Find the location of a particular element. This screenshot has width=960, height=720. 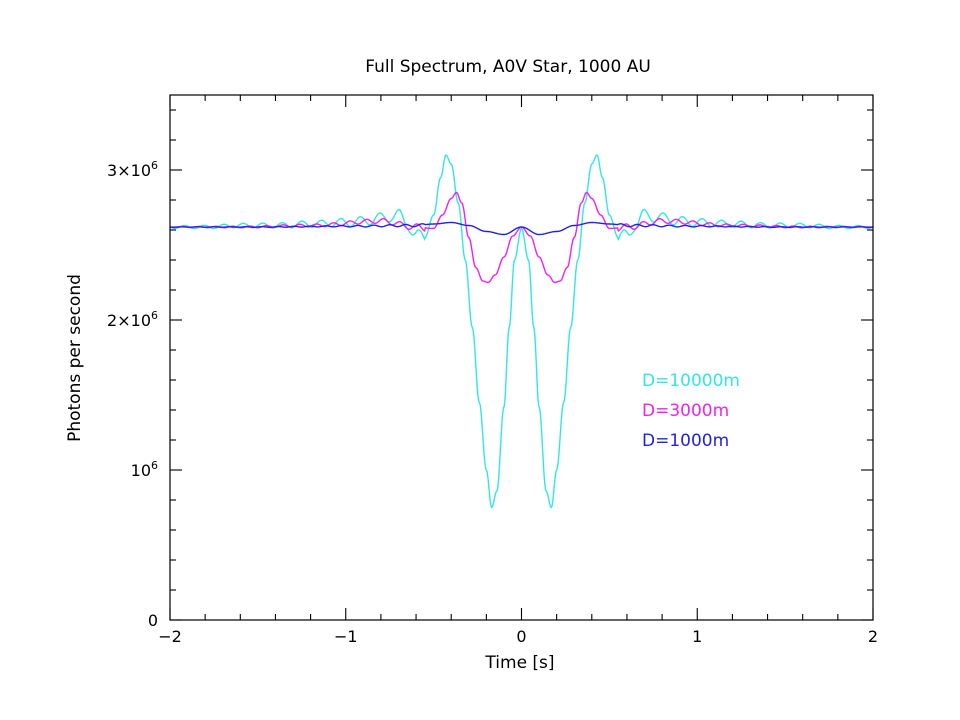

legend: D=10000m D=3000m D=1000m is located at coordinates (691, 411).